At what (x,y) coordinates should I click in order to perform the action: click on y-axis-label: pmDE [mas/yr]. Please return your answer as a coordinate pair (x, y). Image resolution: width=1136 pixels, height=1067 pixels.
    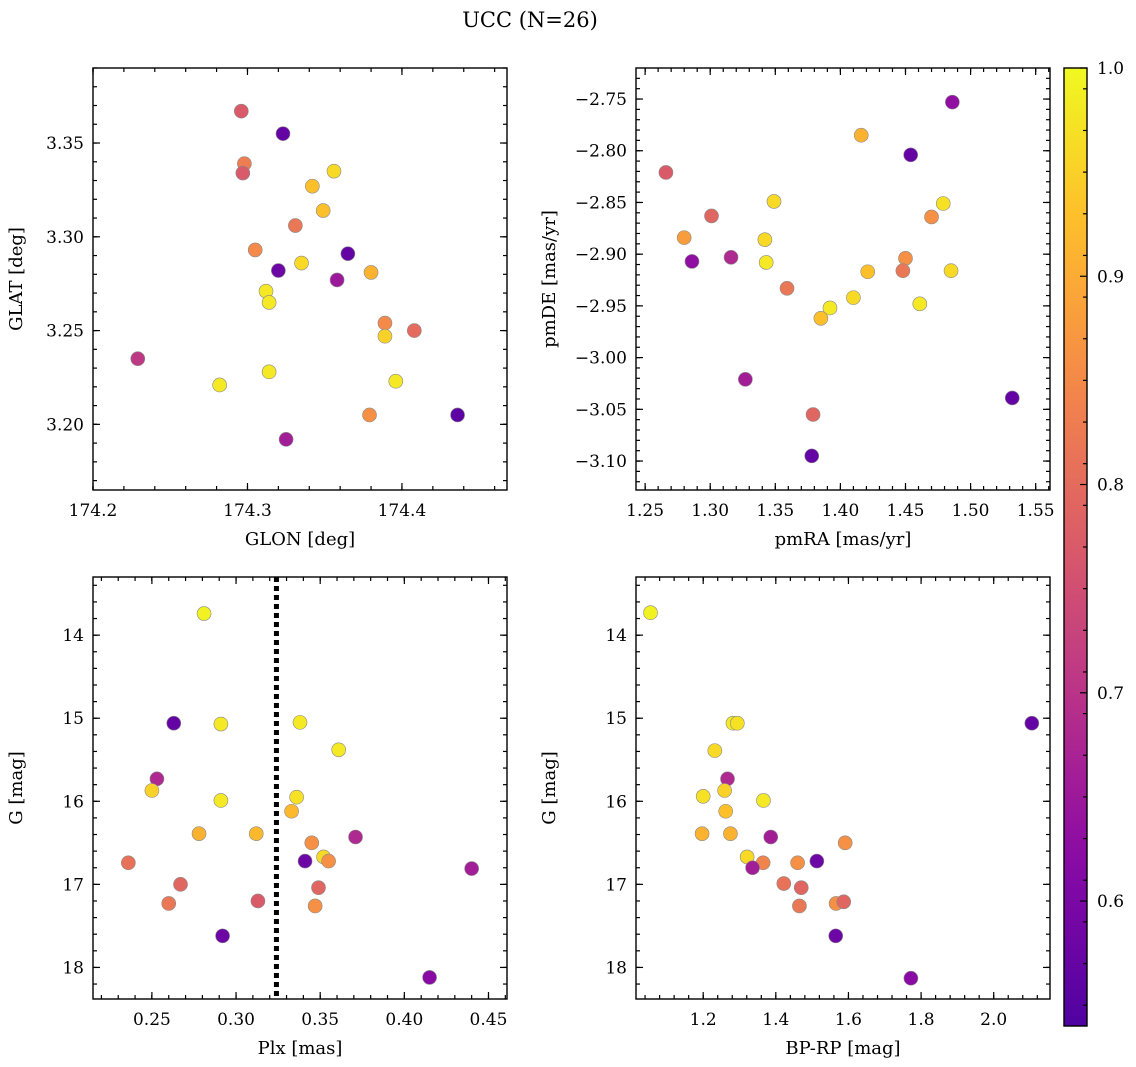
    Looking at the image, I should click on (549, 279).